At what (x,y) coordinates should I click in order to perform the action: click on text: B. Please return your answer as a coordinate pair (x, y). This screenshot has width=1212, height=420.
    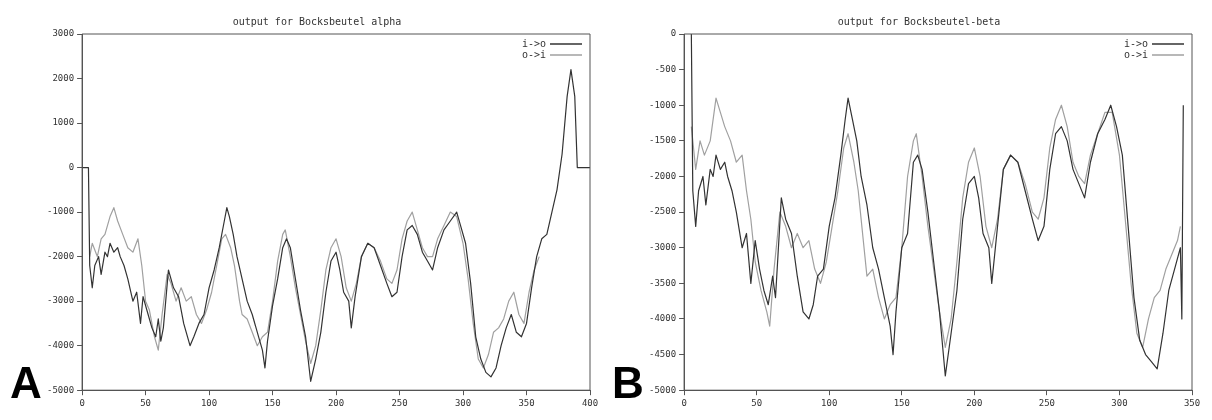
    Looking at the image, I should click on (628, 383).